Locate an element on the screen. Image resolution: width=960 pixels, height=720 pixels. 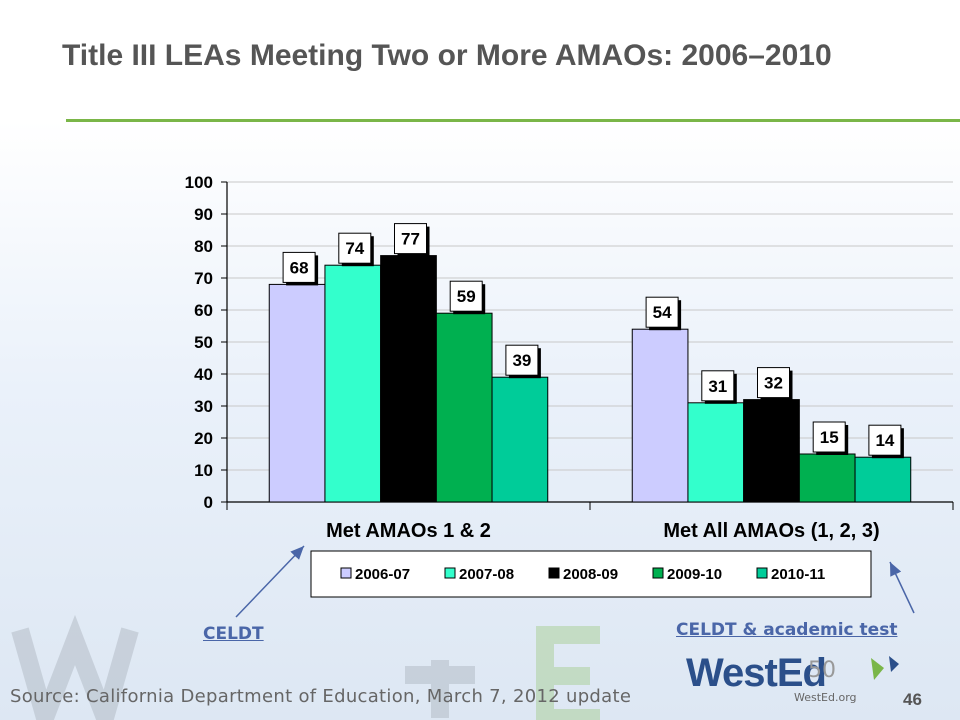
wested-watermark is located at coordinates (305, 667).